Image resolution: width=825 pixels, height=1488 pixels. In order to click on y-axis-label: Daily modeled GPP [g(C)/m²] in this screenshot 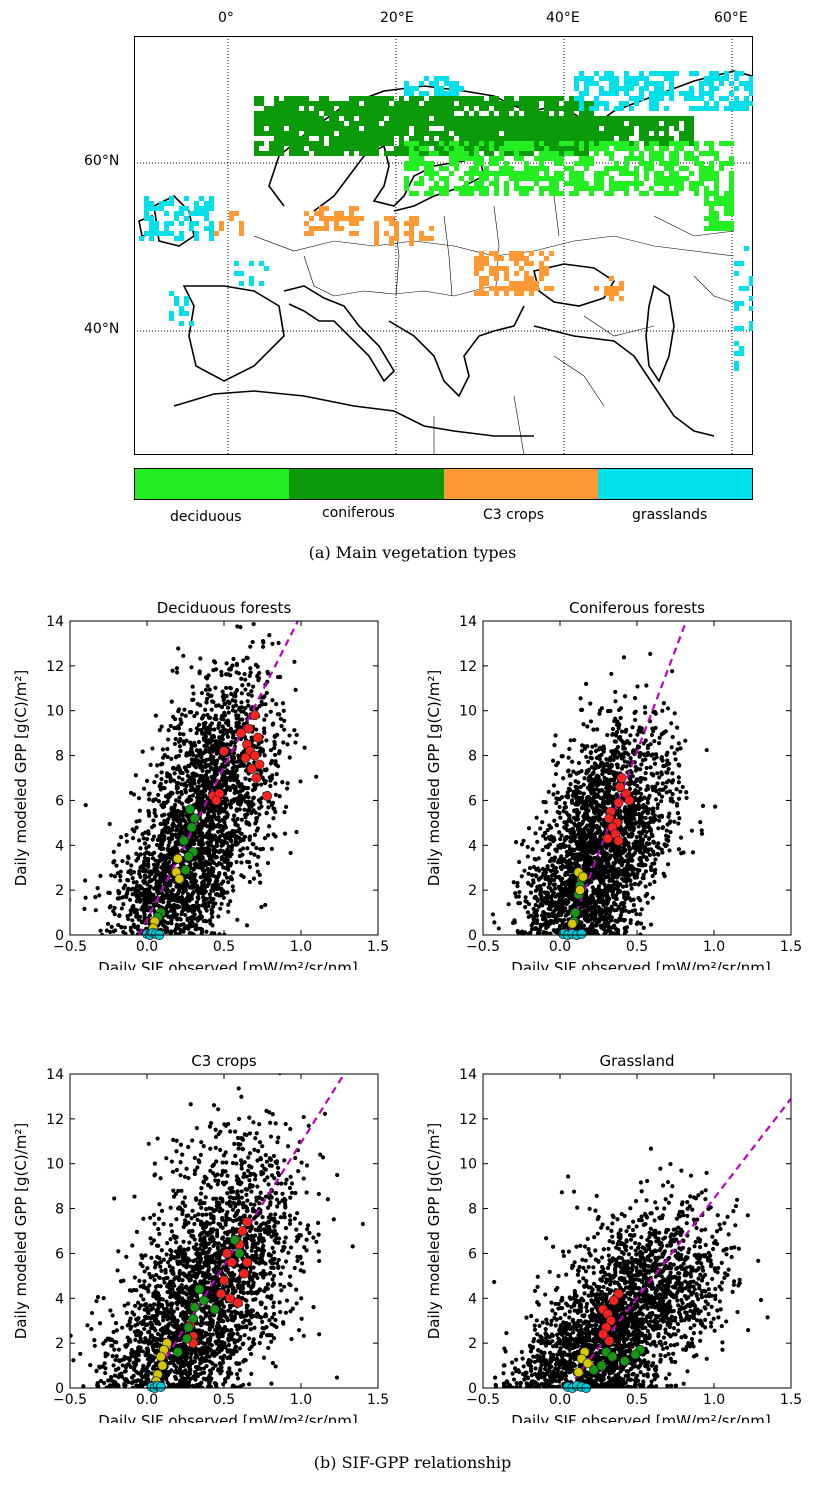, I will do `click(21, 1231)`.